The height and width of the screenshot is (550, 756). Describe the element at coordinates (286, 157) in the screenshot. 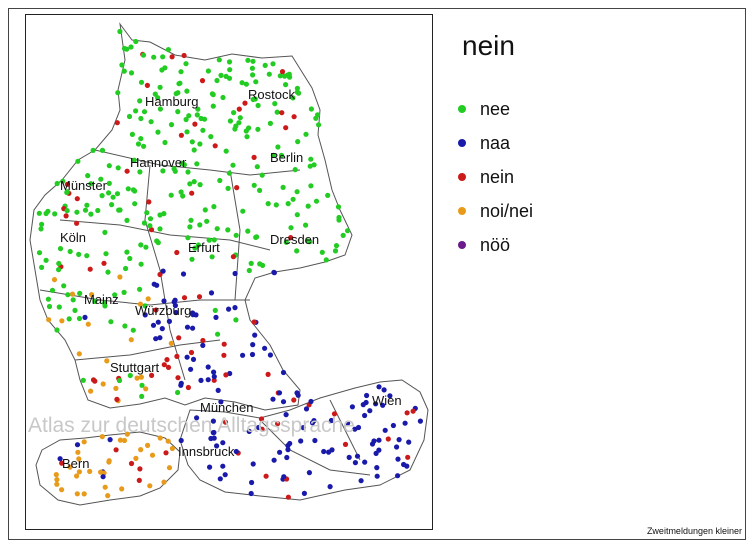

I see `city-label: Berlin` at that location.